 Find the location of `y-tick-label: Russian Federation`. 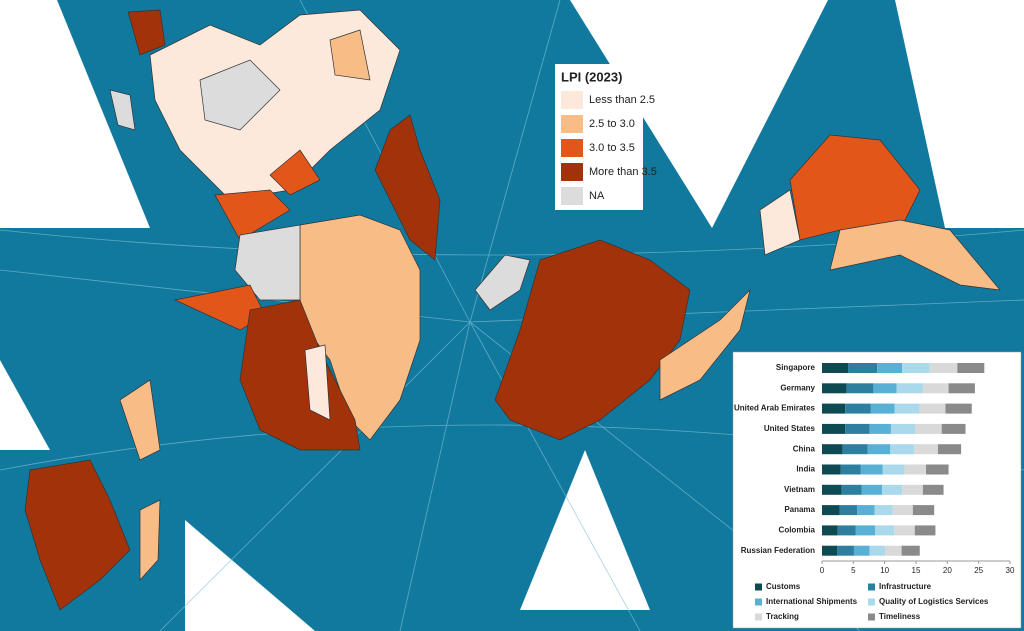

y-tick-label: Russian Federation is located at coordinates (778, 550).